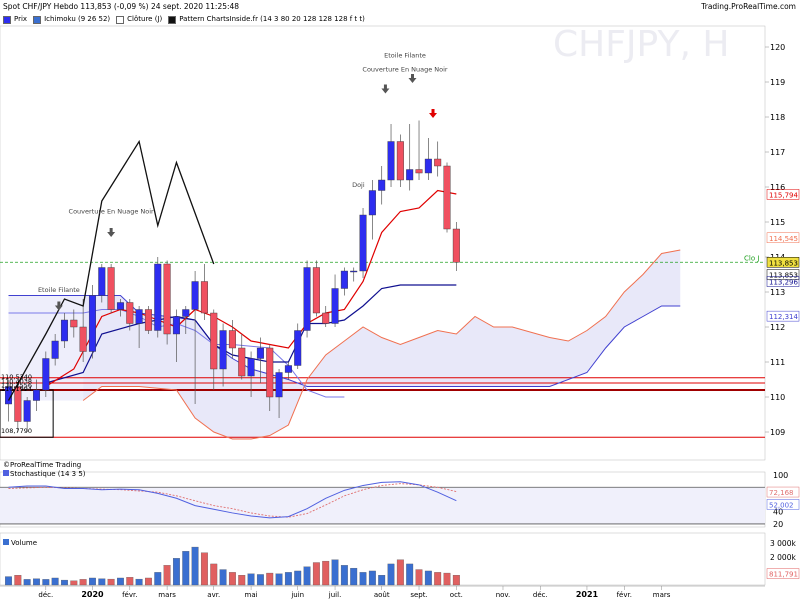 Image resolution: width=800 pixels, height=600 pixels. What do you see at coordinates (21, 19) in the screenshot?
I see `legend-label: Prix` at bounding box center [21, 19].